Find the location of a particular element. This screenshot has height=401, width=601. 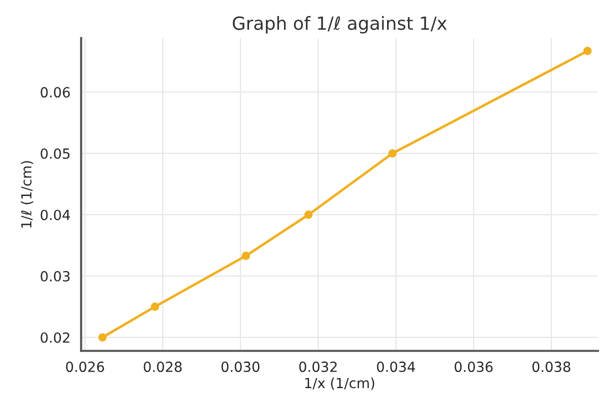

x-tick-label: 0.026 is located at coordinates (85, 367).